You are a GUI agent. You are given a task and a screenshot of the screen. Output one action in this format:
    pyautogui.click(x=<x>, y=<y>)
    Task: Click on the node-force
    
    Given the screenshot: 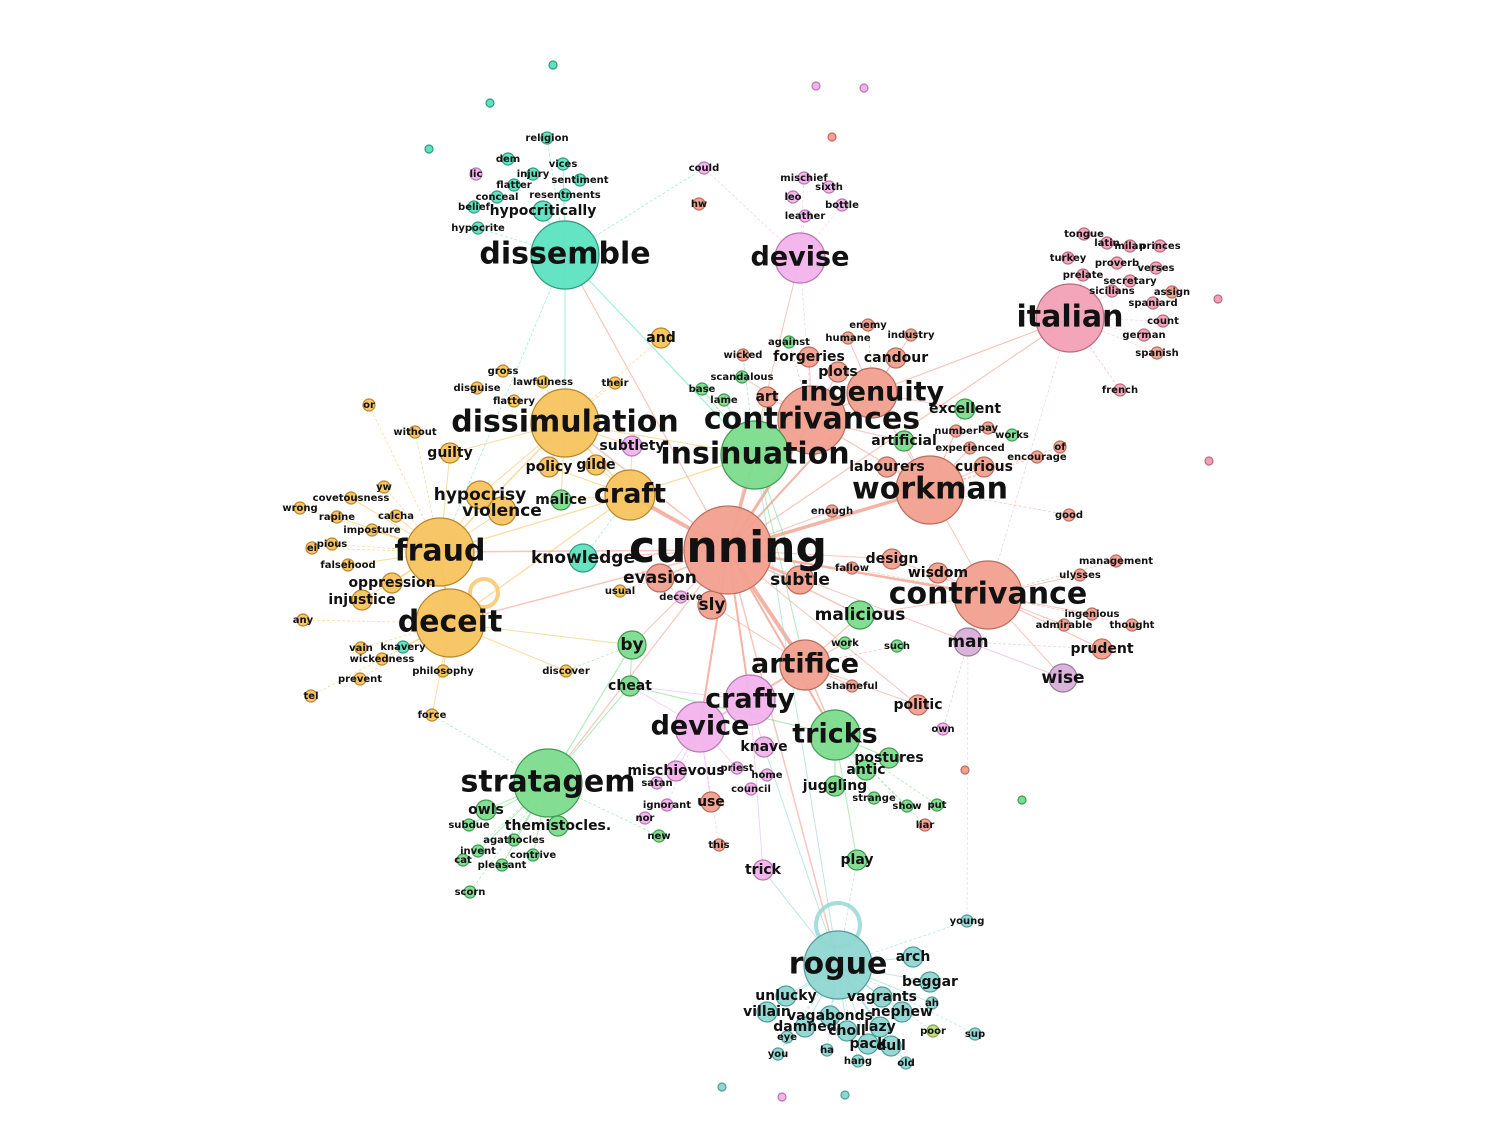 What is the action you would take?
    pyautogui.click(x=432, y=715)
    